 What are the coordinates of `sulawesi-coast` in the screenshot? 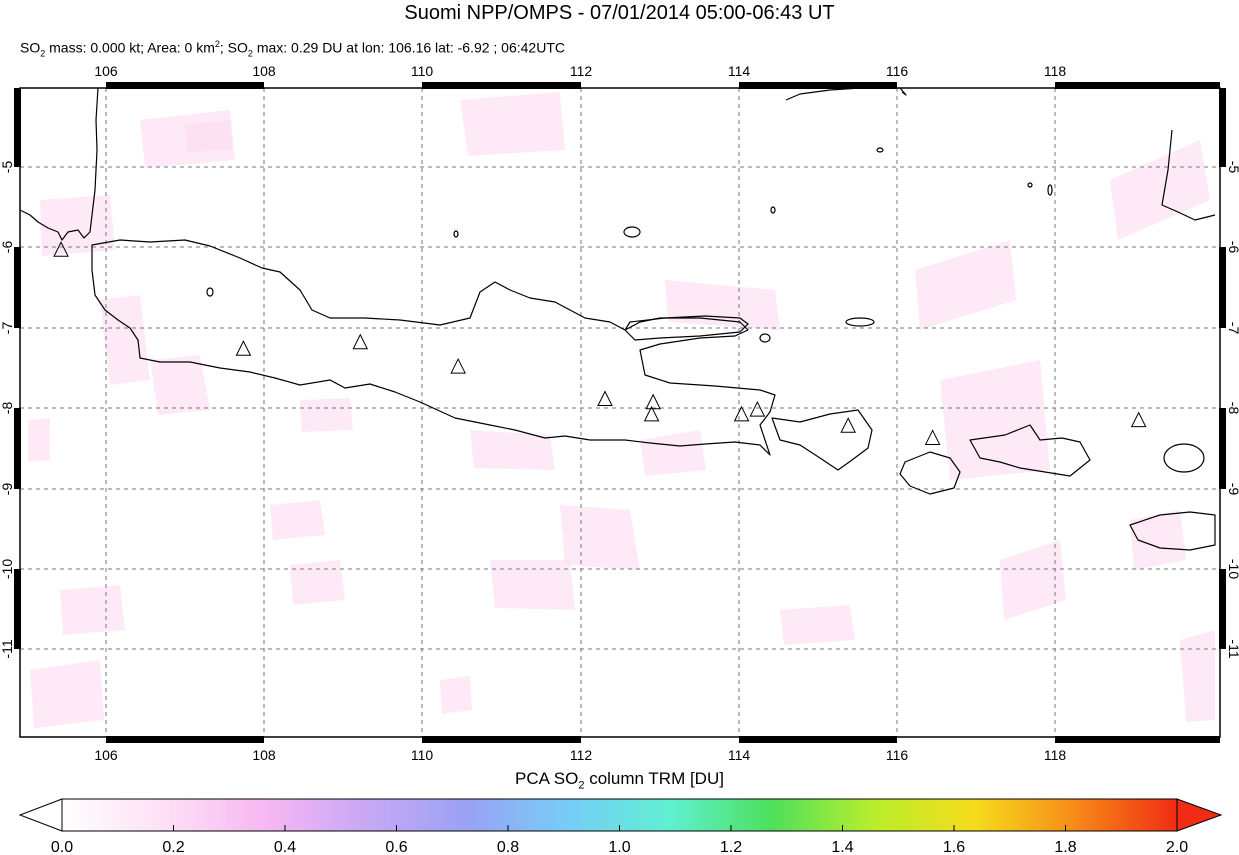 It's located at (1188, 175).